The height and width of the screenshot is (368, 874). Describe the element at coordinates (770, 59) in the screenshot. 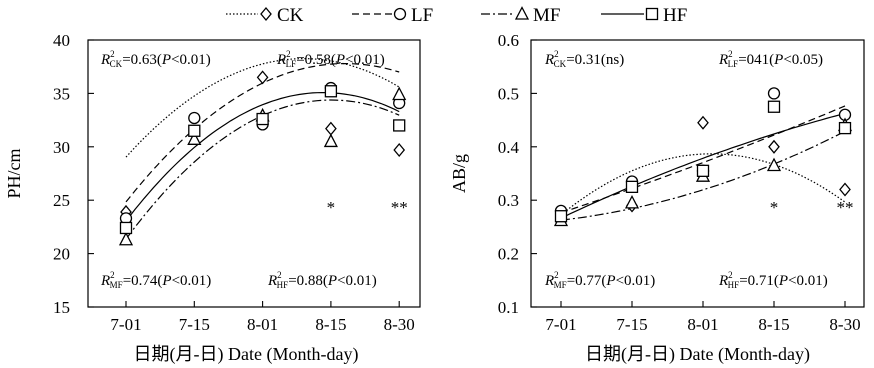

I see `r2-annotation-lf: R2 LF=041(P<0.05)` at that location.